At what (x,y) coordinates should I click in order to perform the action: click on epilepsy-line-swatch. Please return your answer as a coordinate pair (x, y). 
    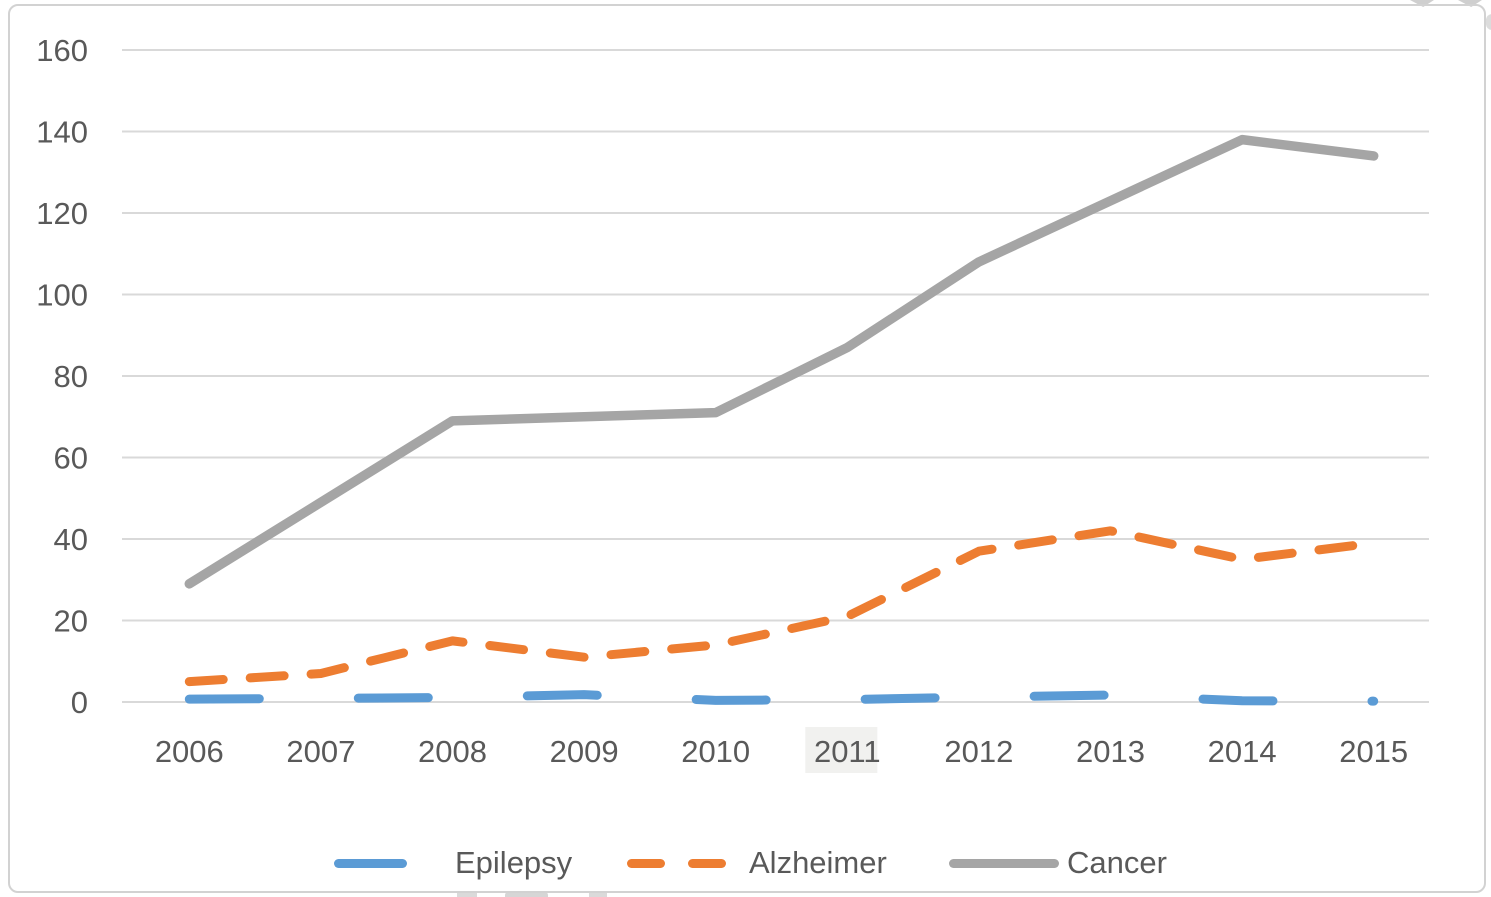
    Looking at the image, I should click on (370, 863).